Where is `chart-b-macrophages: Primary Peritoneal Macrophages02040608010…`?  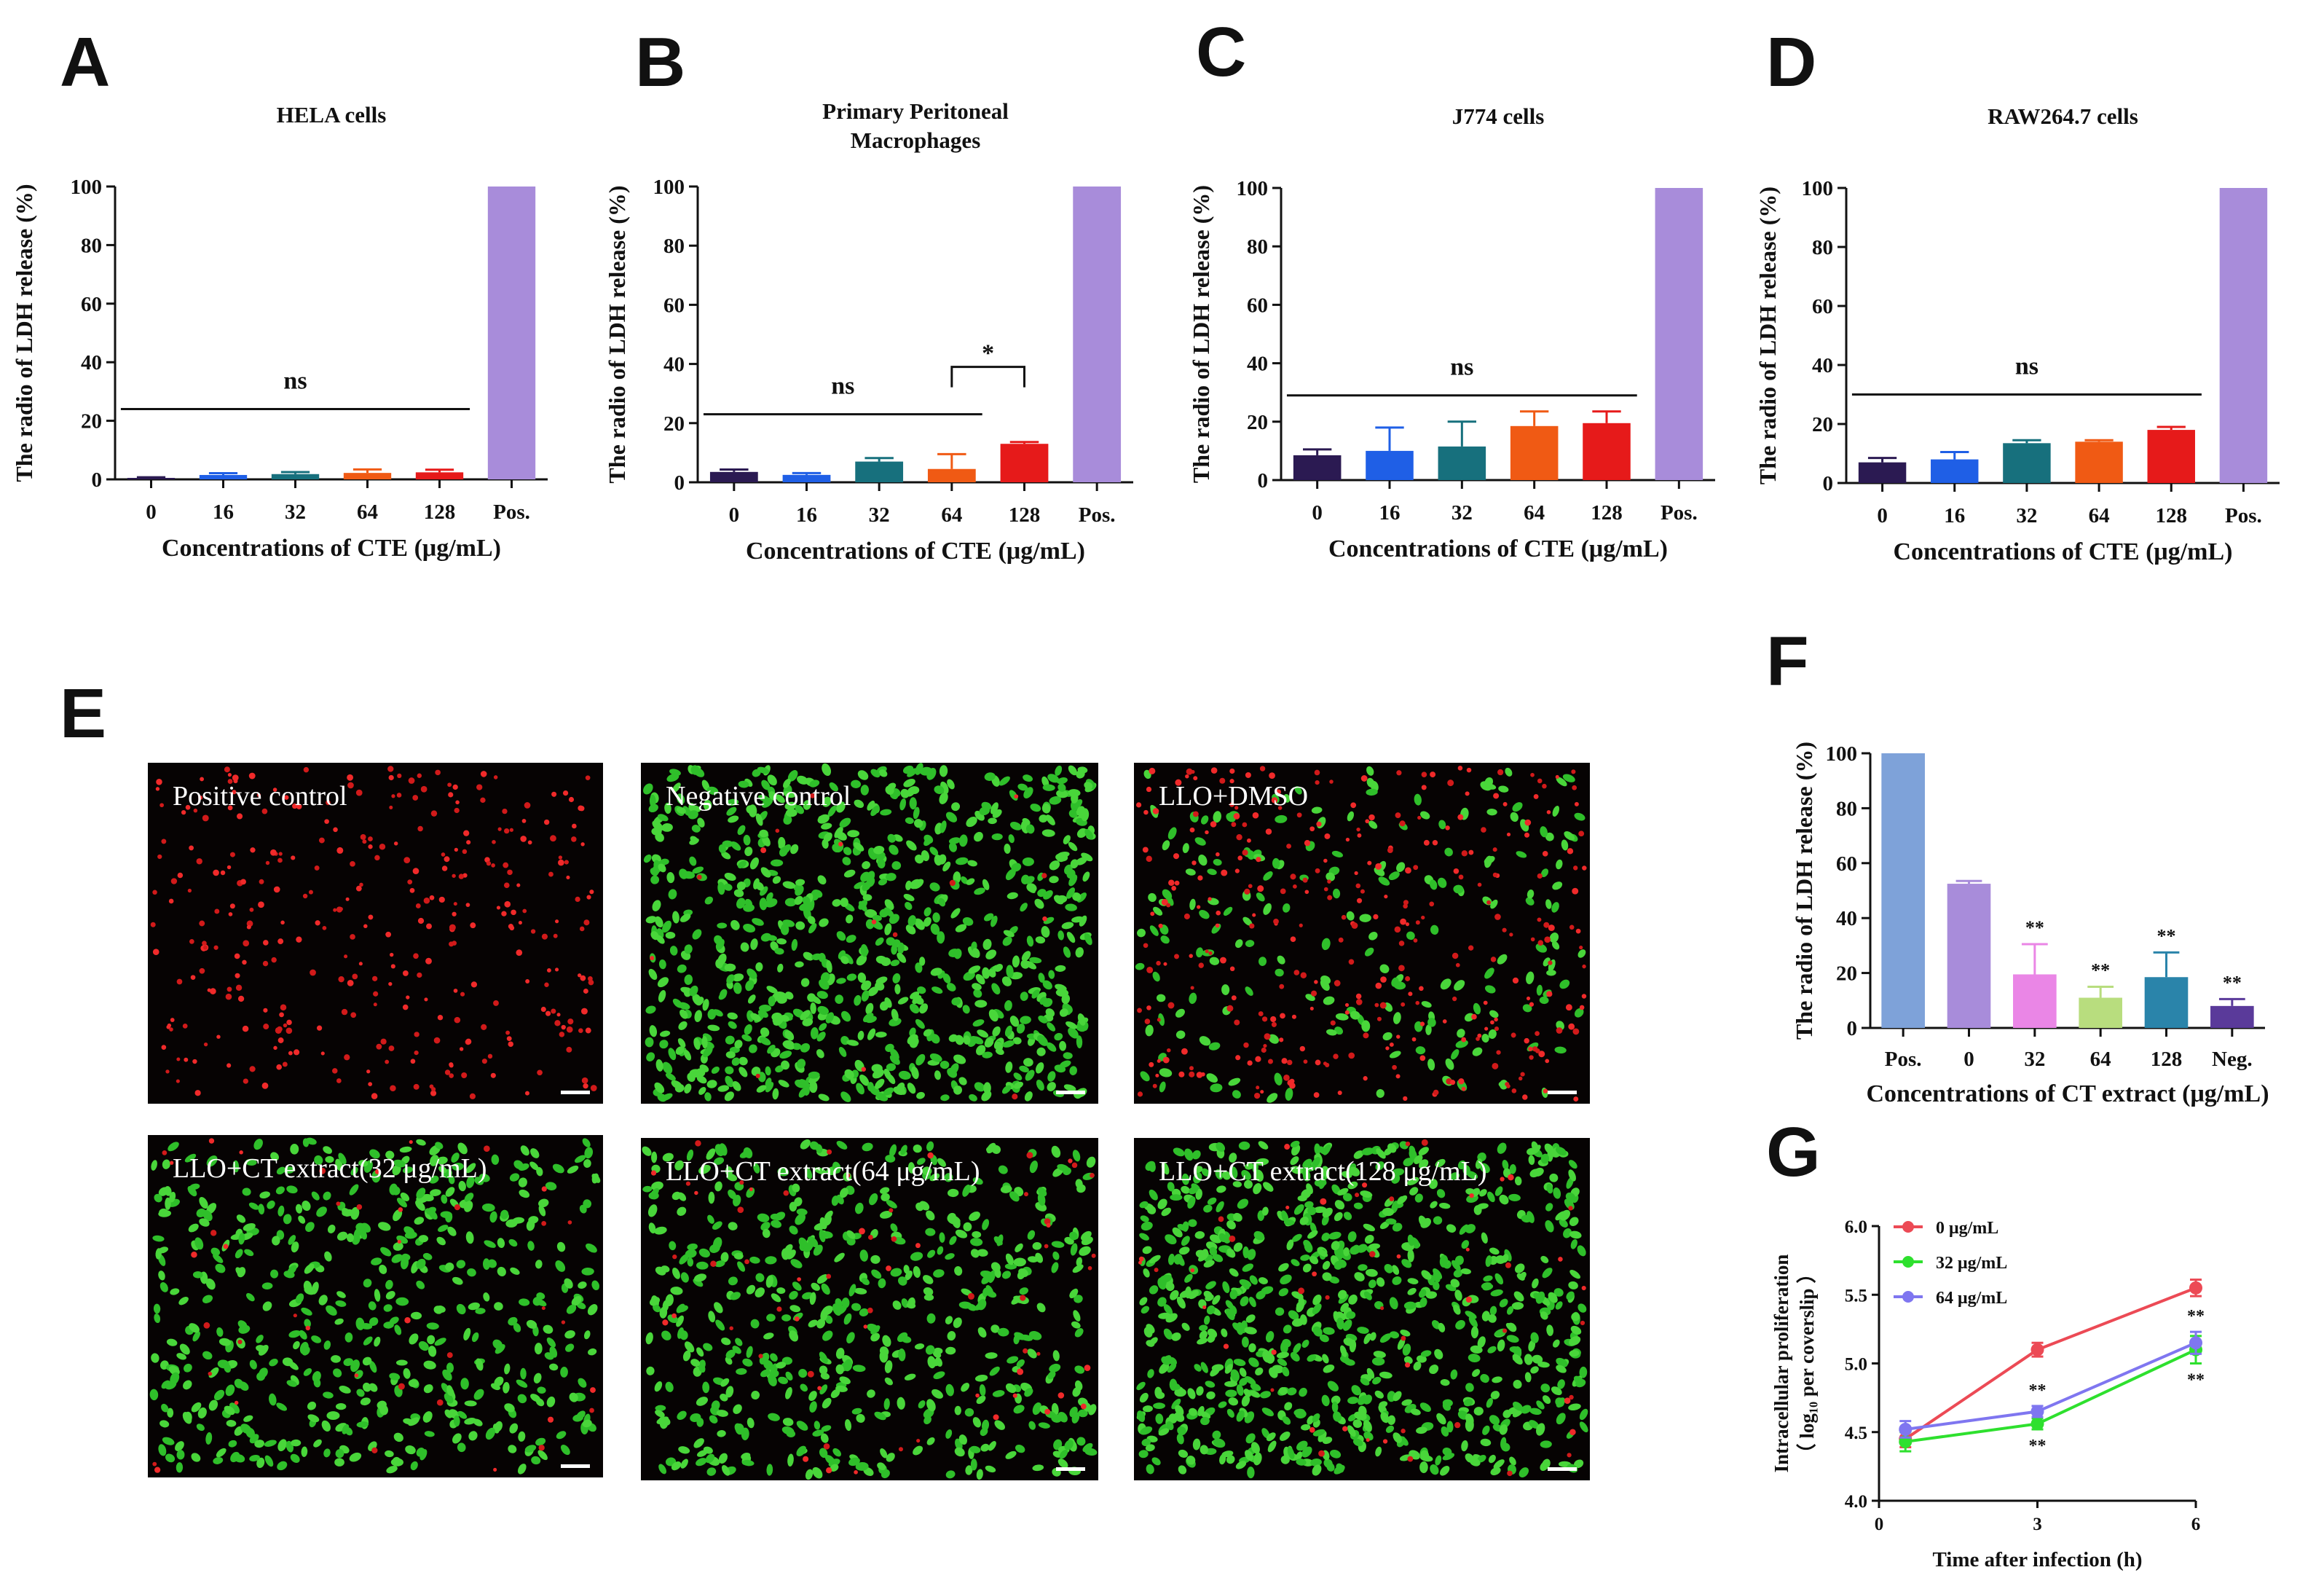
chart-b-macrophages: Primary Peritoneal Macrophages02040608010… is located at coordinates (868, 331).